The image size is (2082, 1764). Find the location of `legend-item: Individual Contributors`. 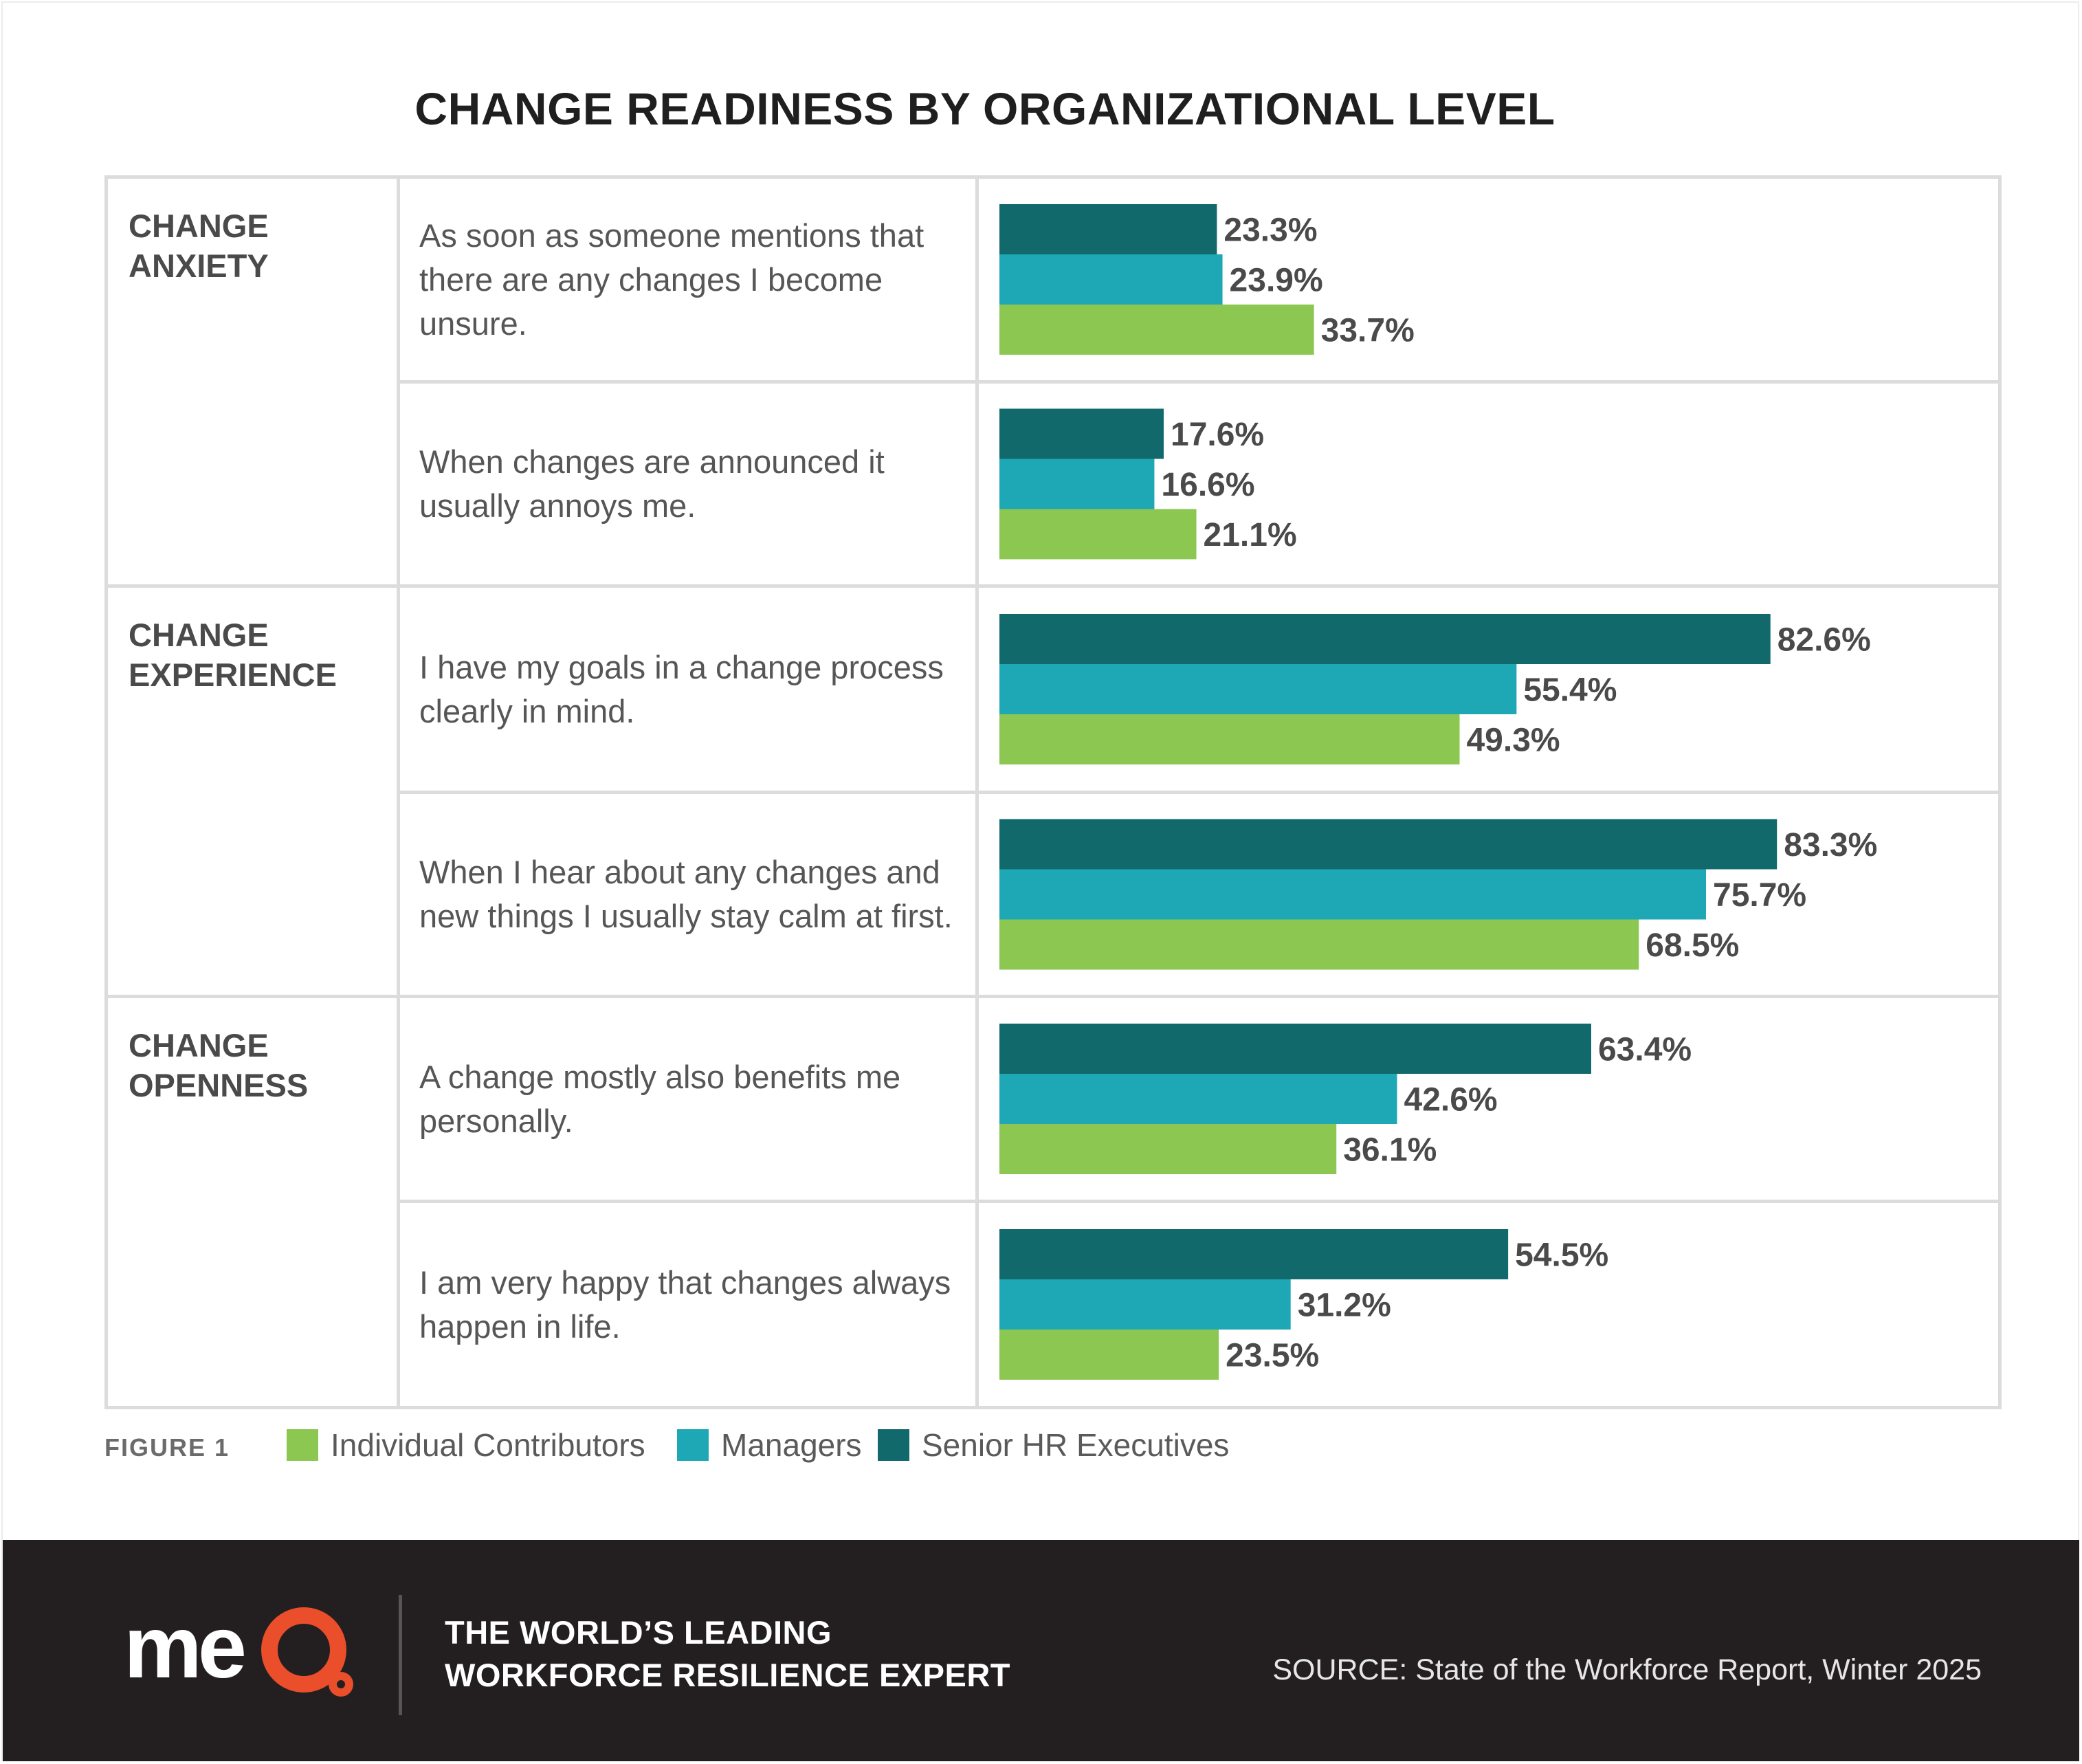

legend-item: Individual Contributors is located at coordinates (466, 1445).